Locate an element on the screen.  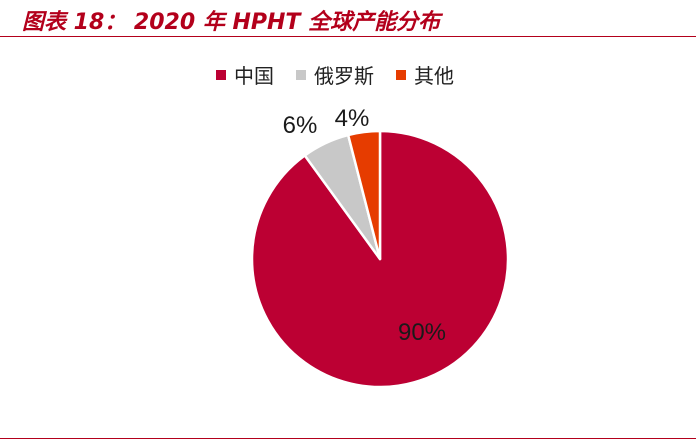
legend-item-russia: 俄罗斯 is located at coordinates (335, 74).